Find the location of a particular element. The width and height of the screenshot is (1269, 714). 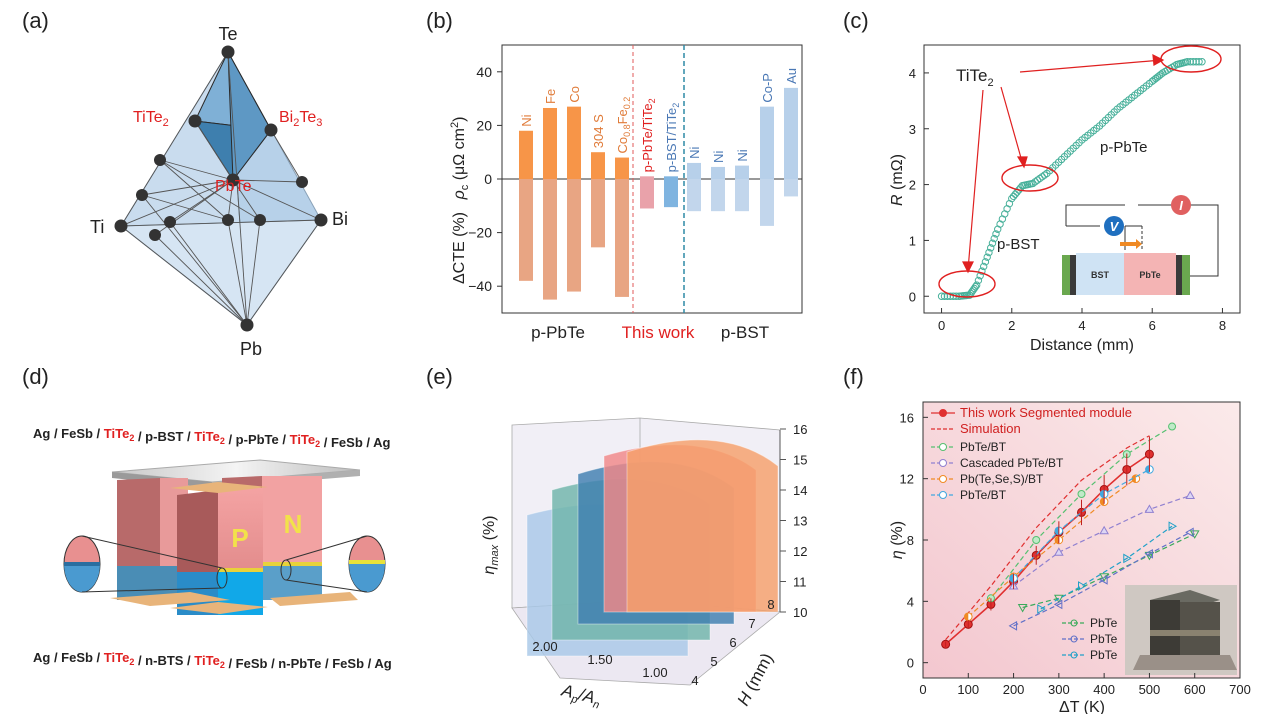

annot-arrows is located at coordinates (1063, 163).